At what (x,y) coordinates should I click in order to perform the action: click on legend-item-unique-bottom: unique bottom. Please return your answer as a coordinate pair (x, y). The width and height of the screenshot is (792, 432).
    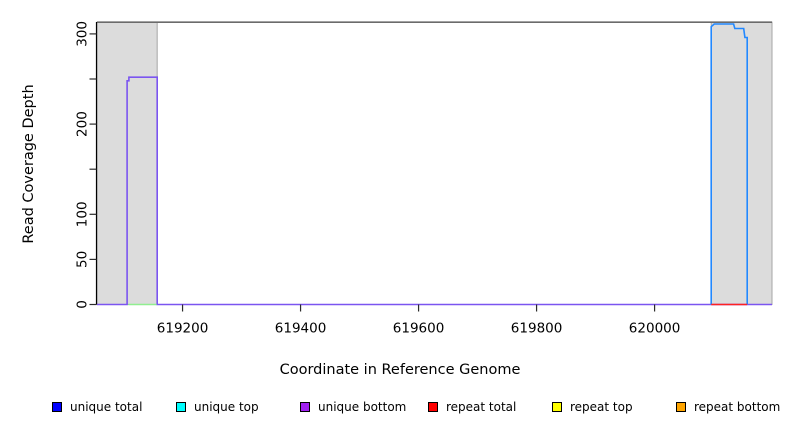
    Looking at the image, I should click on (353, 407).